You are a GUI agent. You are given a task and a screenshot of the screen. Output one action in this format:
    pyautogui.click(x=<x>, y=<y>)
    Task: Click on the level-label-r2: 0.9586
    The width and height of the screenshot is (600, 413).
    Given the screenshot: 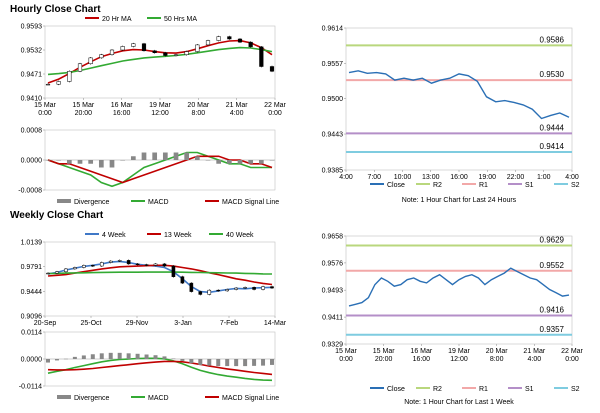 What is the action you would take?
    pyautogui.click(x=552, y=39)
    